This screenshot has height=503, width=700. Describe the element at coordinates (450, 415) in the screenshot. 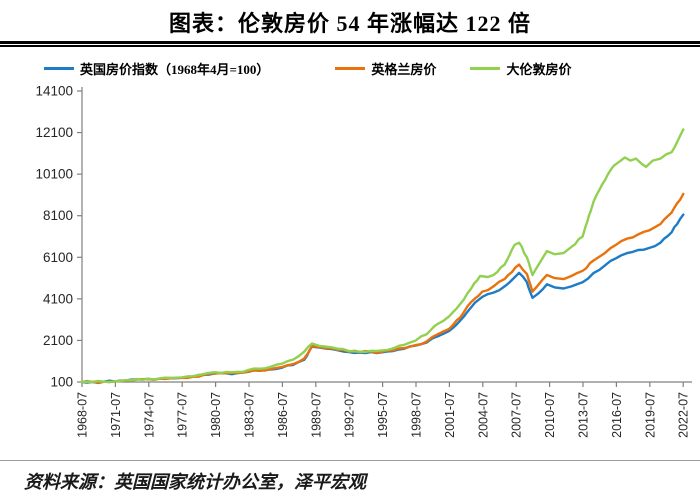

I see `x-tick-label: 2001-07` at that location.